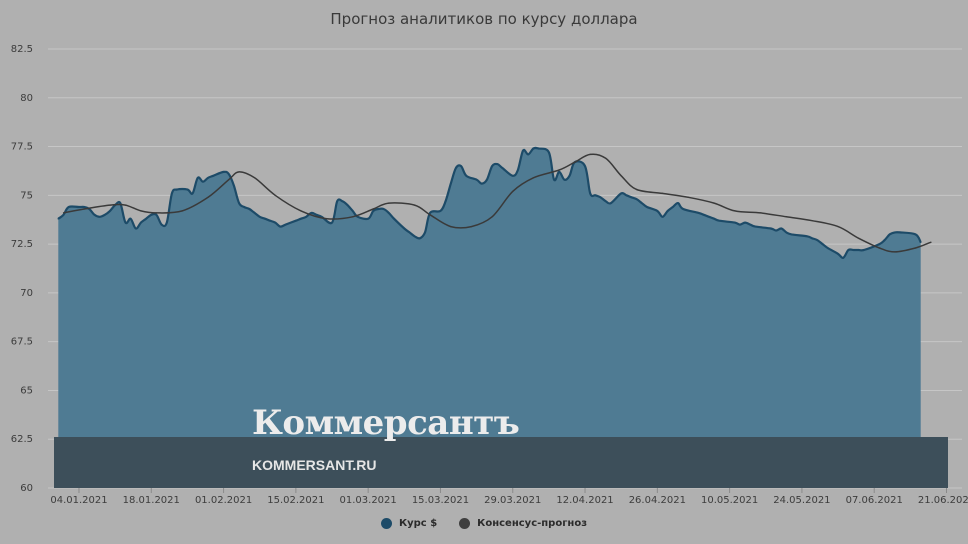 This screenshot has width=968, height=544. Describe the element at coordinates (22, 439) in the screenshot. I see `y-tick-label-8: 62.5` at that location.